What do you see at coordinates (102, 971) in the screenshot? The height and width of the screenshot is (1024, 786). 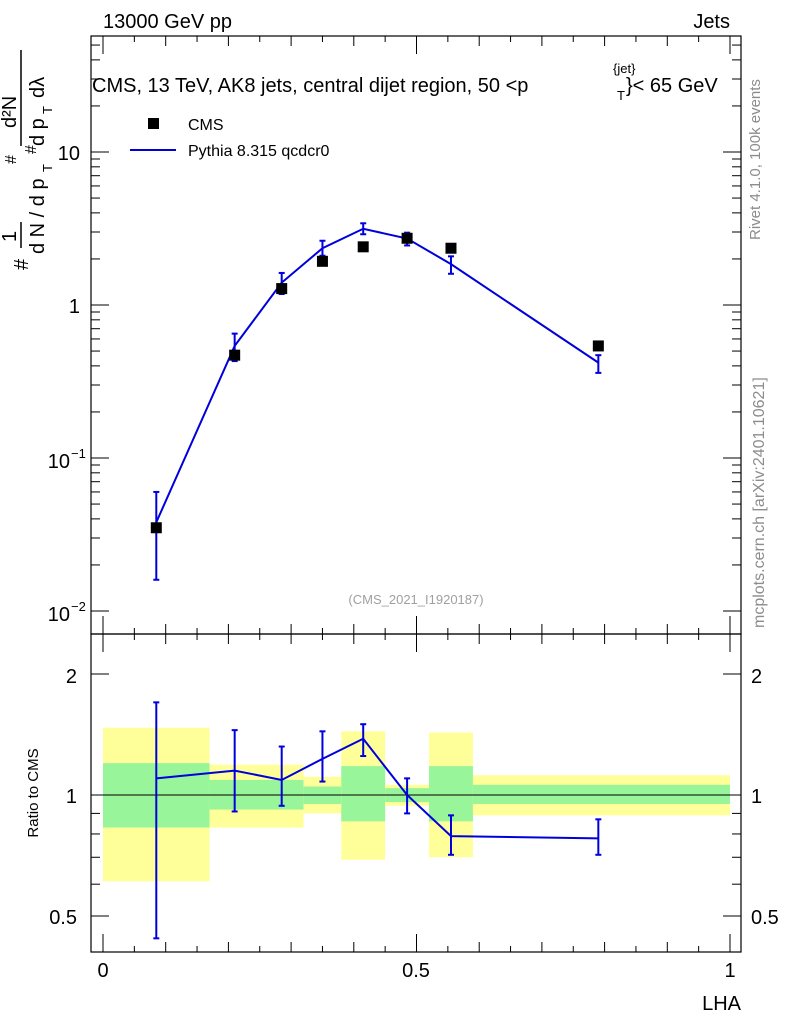 I see `x-tick-label-0: 0` at bounding box center [102, 971].